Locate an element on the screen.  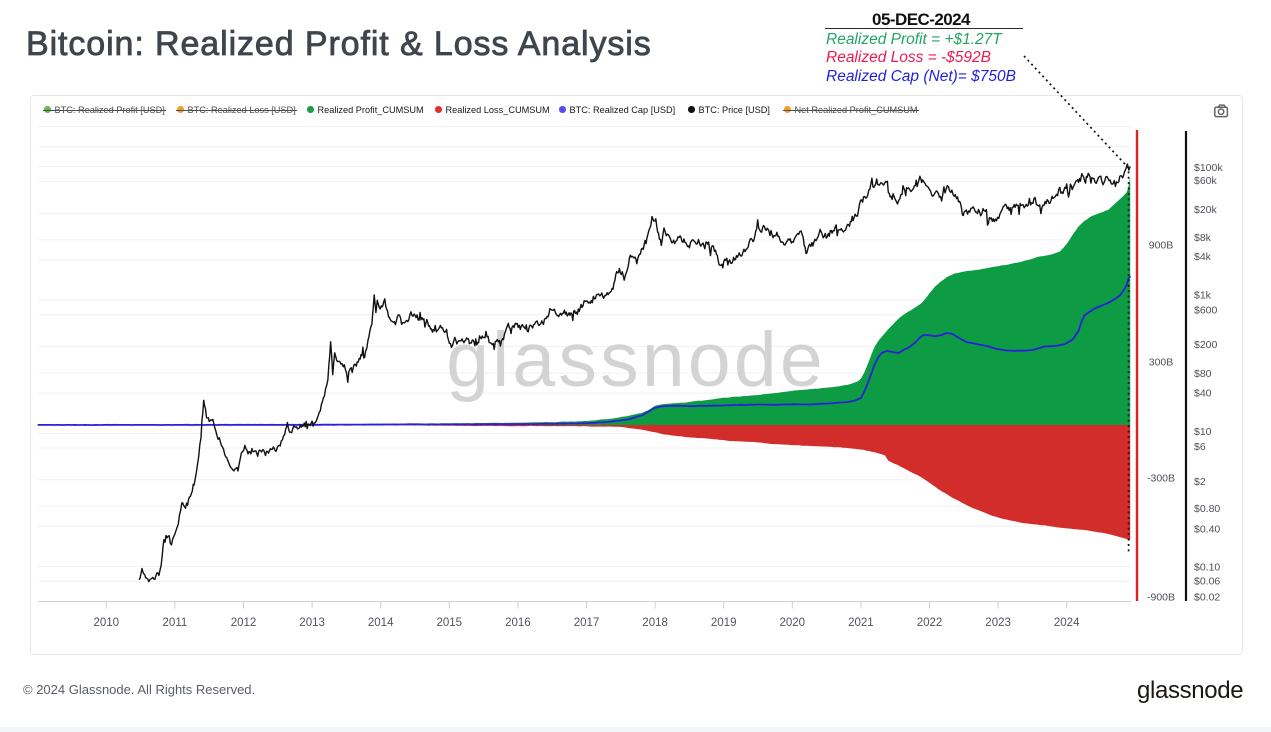
svg-text: -900B is located at coordinates (1161, 597).